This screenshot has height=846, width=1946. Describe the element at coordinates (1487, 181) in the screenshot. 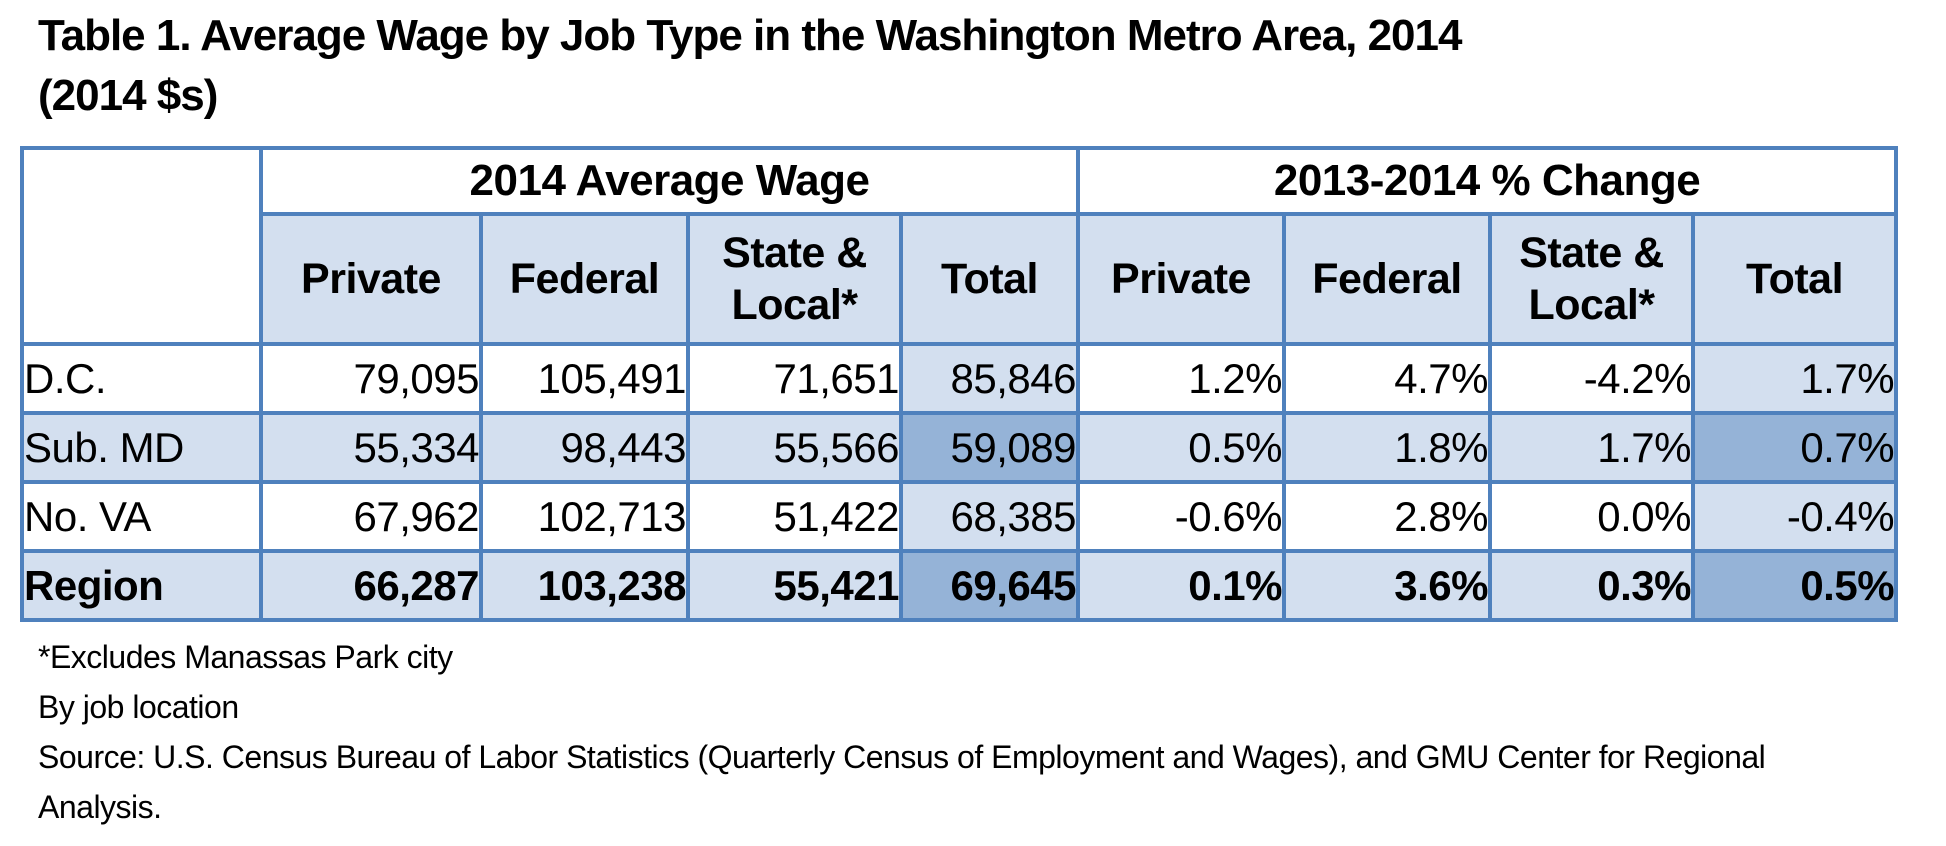

I see `group-header-pct-change: 2013-2014 % Change` at that location.